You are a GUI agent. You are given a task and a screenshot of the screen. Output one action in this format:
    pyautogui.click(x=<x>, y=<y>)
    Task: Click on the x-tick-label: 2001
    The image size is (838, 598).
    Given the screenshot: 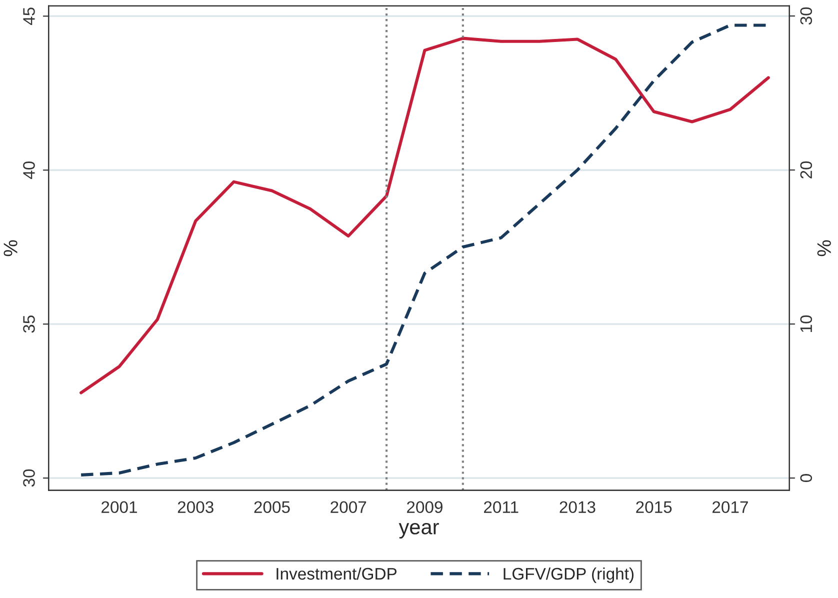 What is the action you would take?
    pyautogui.click(x=119, y=507)
    